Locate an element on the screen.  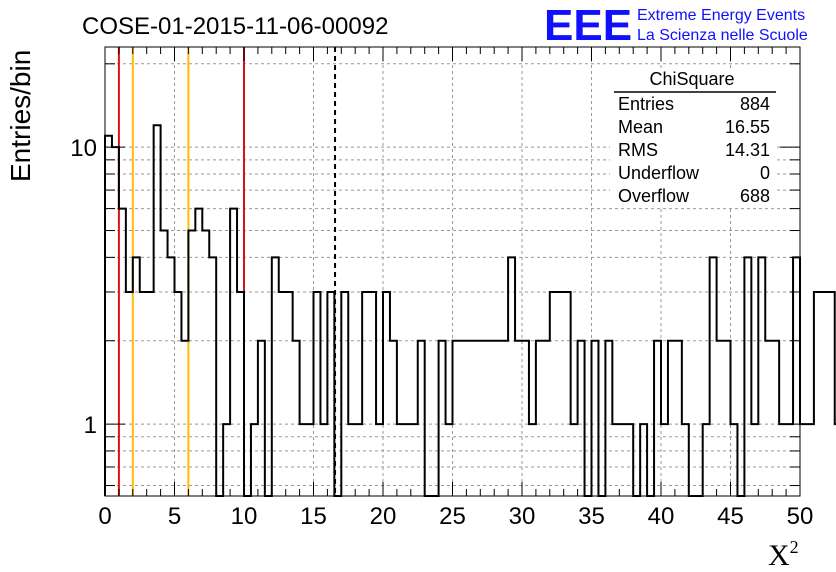
eee-logo-line1: Extreme Energy Events is located at coordinates (721, 15).